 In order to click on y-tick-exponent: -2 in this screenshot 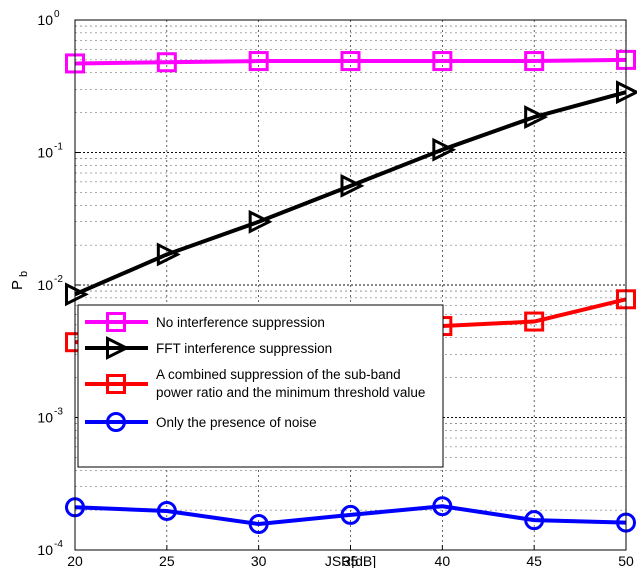, I will do `click(58, 279)`.